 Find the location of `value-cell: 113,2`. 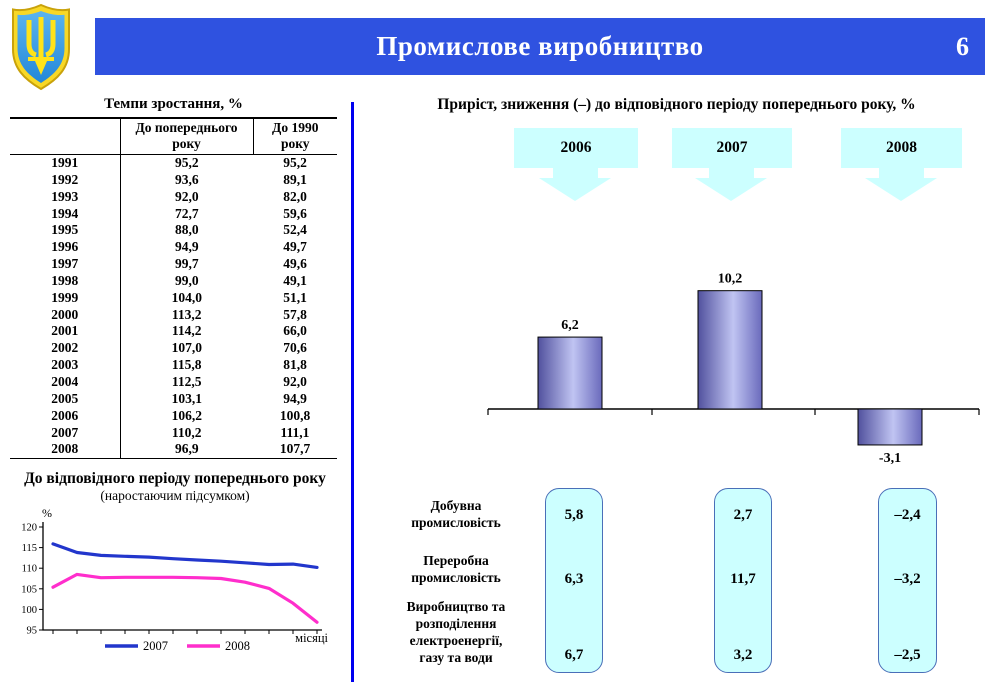

value-cell: 113,2 is located at coordinates (186, 314).